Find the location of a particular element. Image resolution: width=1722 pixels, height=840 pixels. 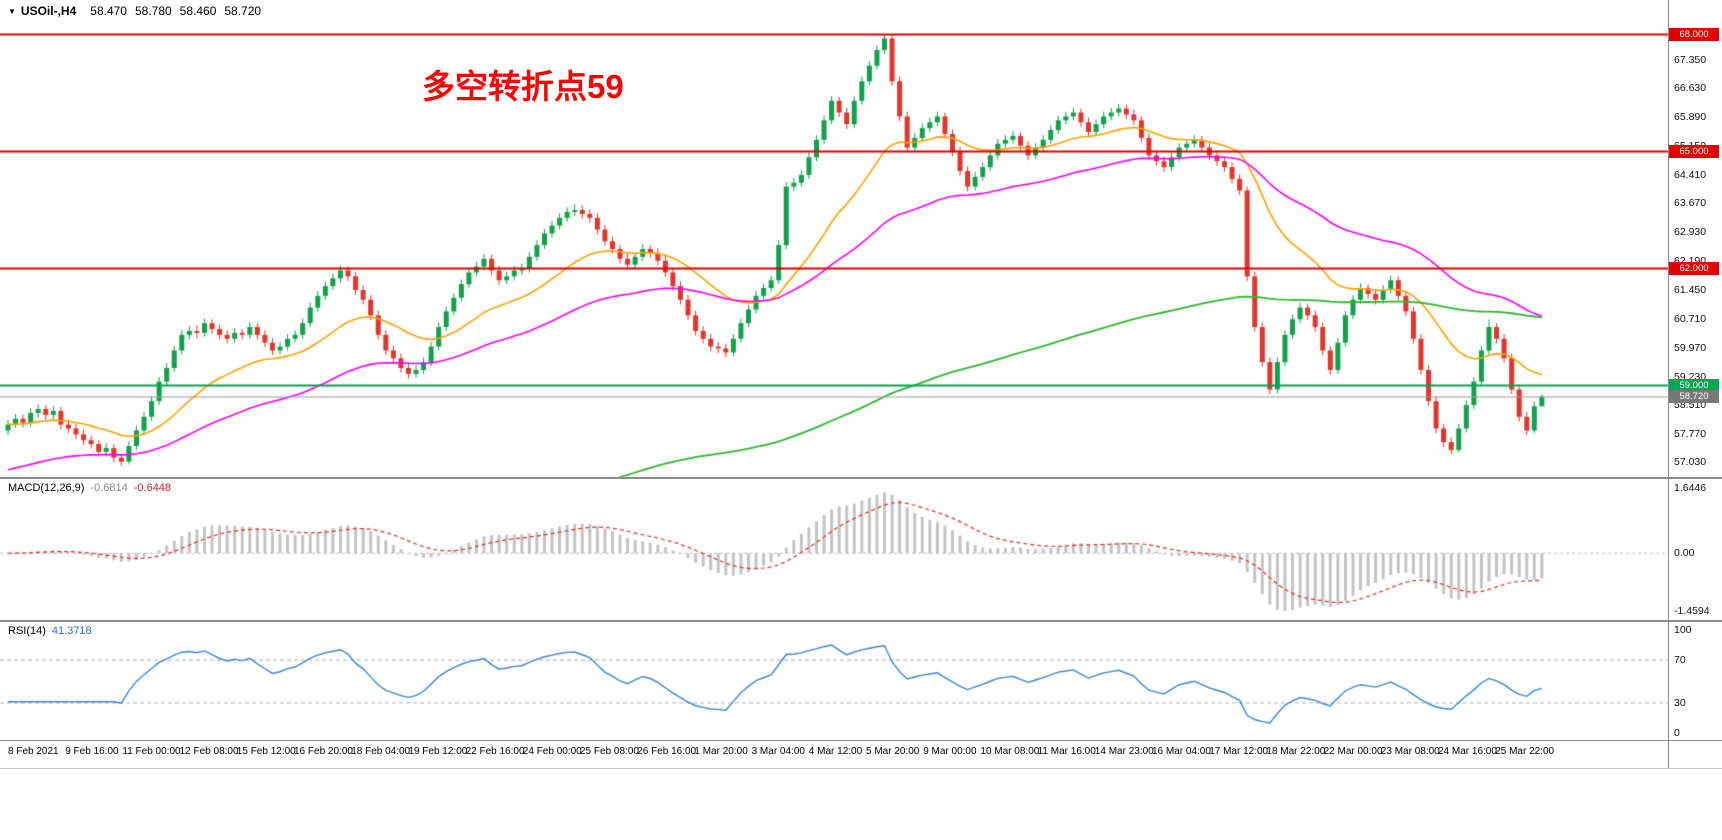

chart-title: ▼ USOil-,H4 58.470 58.780 58.460 58.720 is located at coordinates (138, 11).